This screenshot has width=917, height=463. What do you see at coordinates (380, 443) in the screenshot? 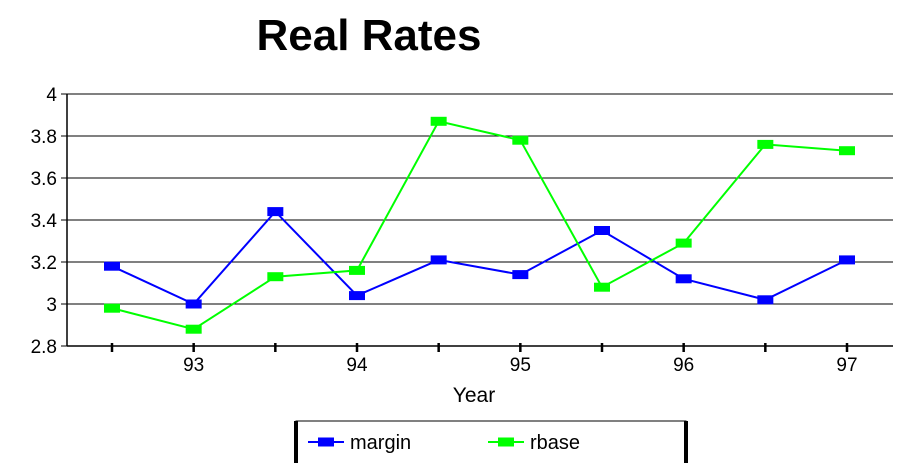
I see `legend-label-margin: margin` at bounding box center [380, 443].